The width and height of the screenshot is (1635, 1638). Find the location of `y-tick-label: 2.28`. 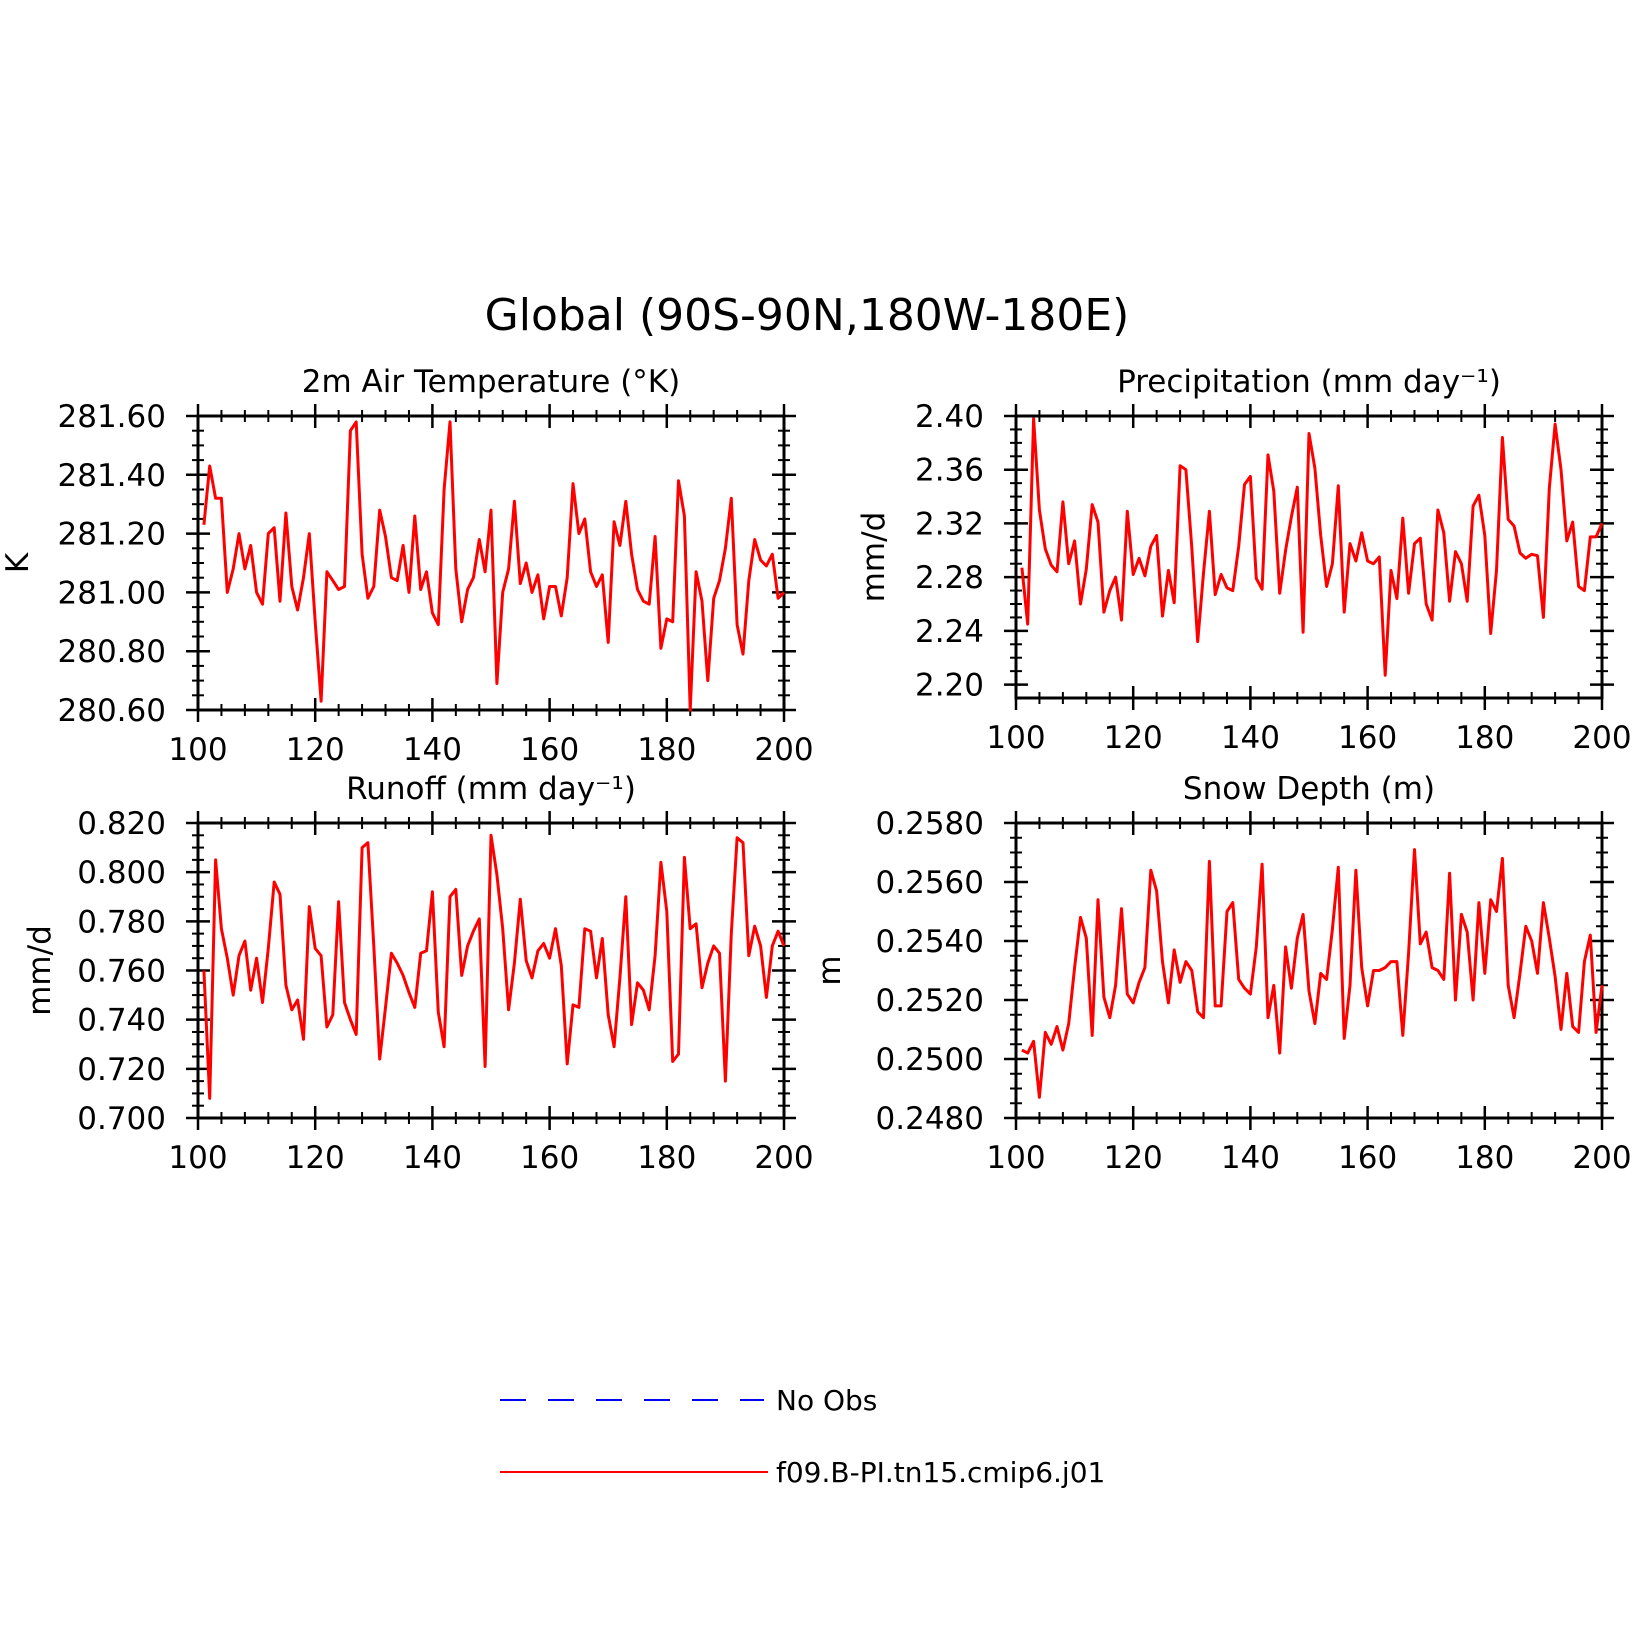

y-tick-label: 2.28 is located at coordinates (949, 578).